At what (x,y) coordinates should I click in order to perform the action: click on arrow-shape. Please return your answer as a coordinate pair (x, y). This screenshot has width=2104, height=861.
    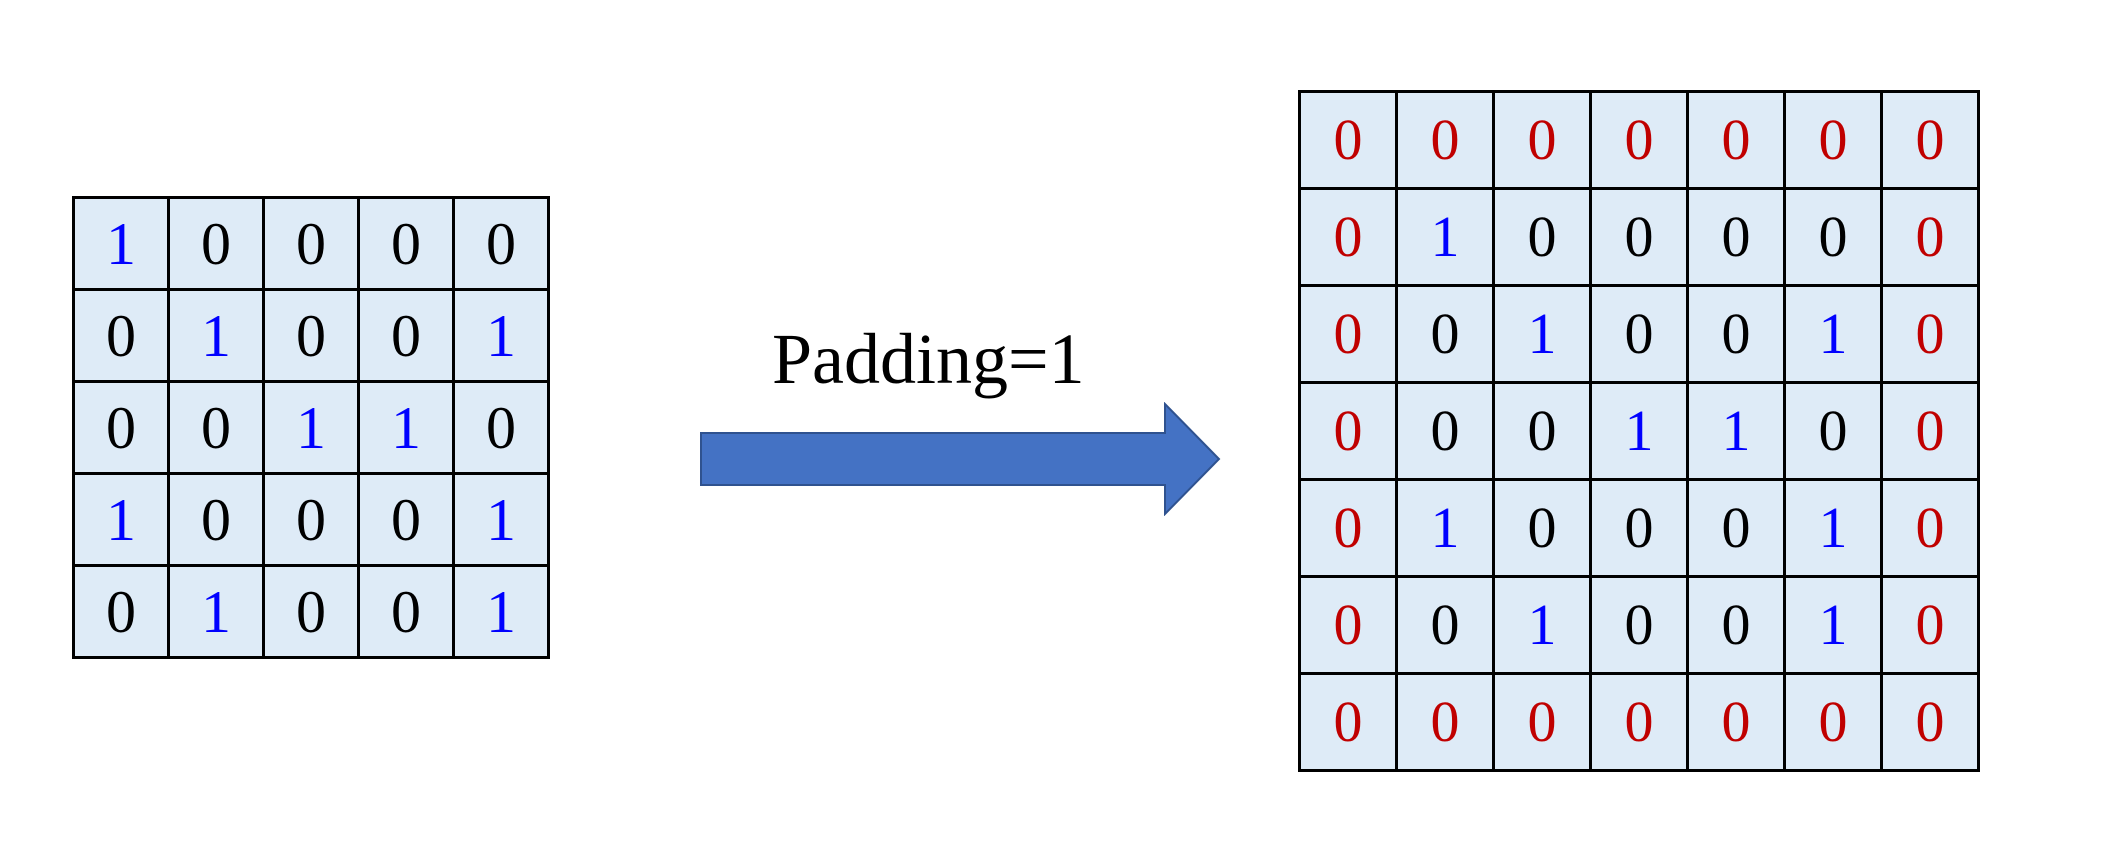
    Looking at the image, I should click on (960, 459).